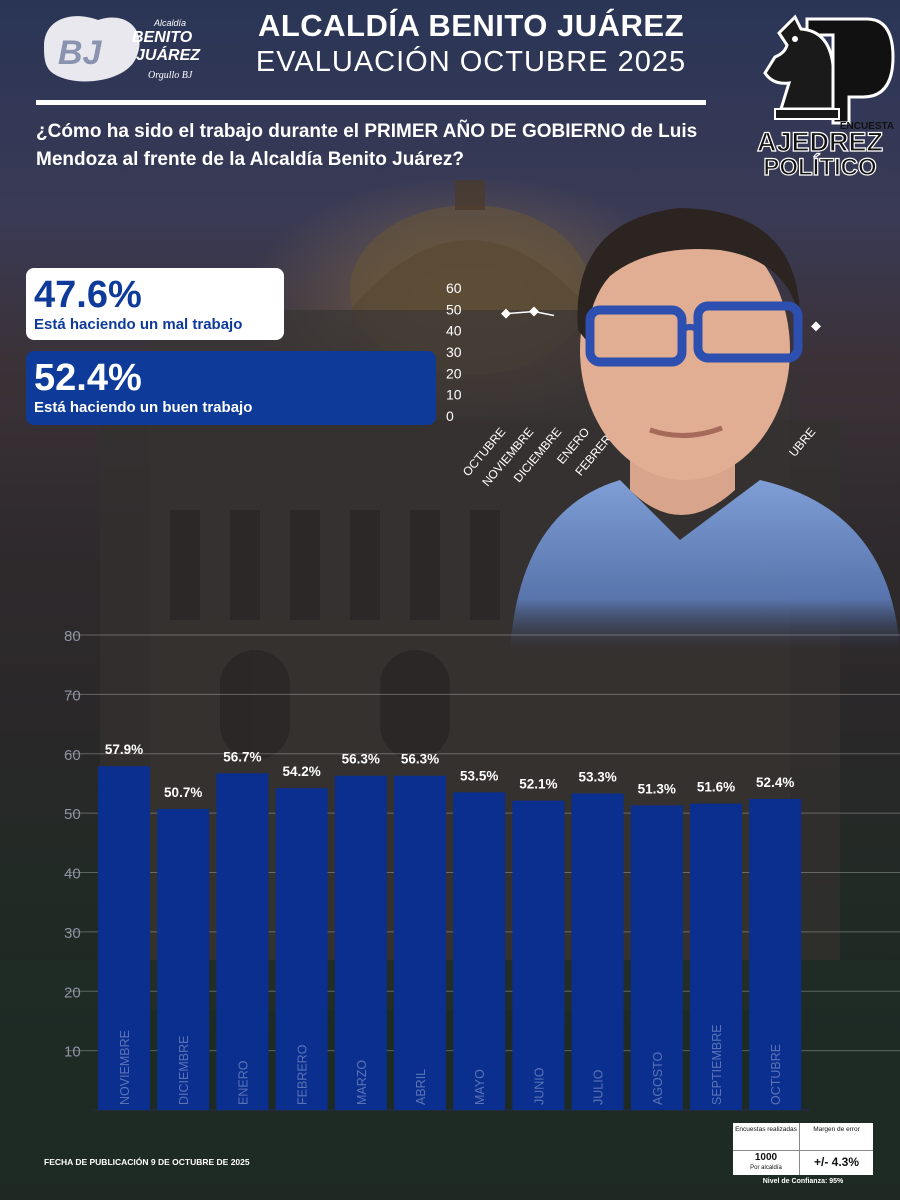 The image size is (900, 1200). What do you see at coordinates (80, 53) in the screenshot?
I see `logo-initials: BJ` at bounding box center [80, 53].